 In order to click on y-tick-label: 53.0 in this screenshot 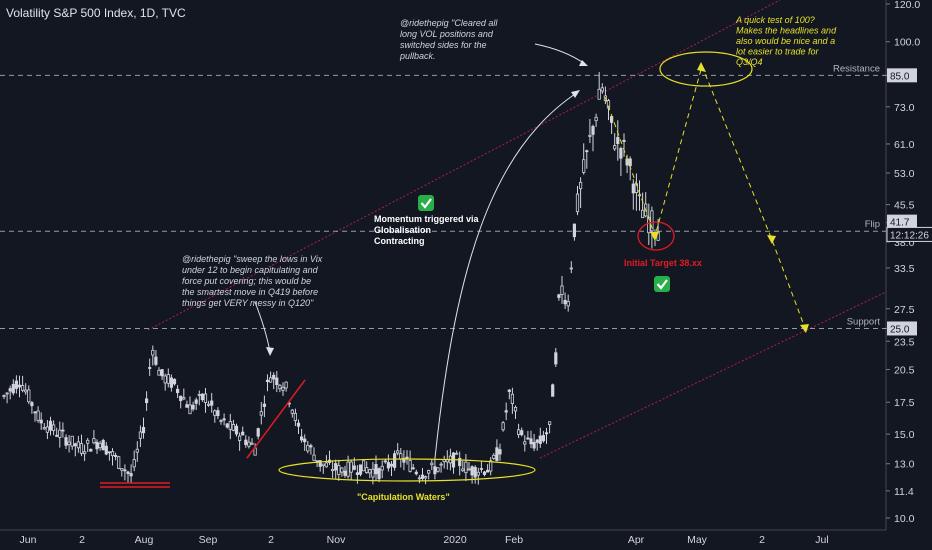, I will do `click(904, 174)`.